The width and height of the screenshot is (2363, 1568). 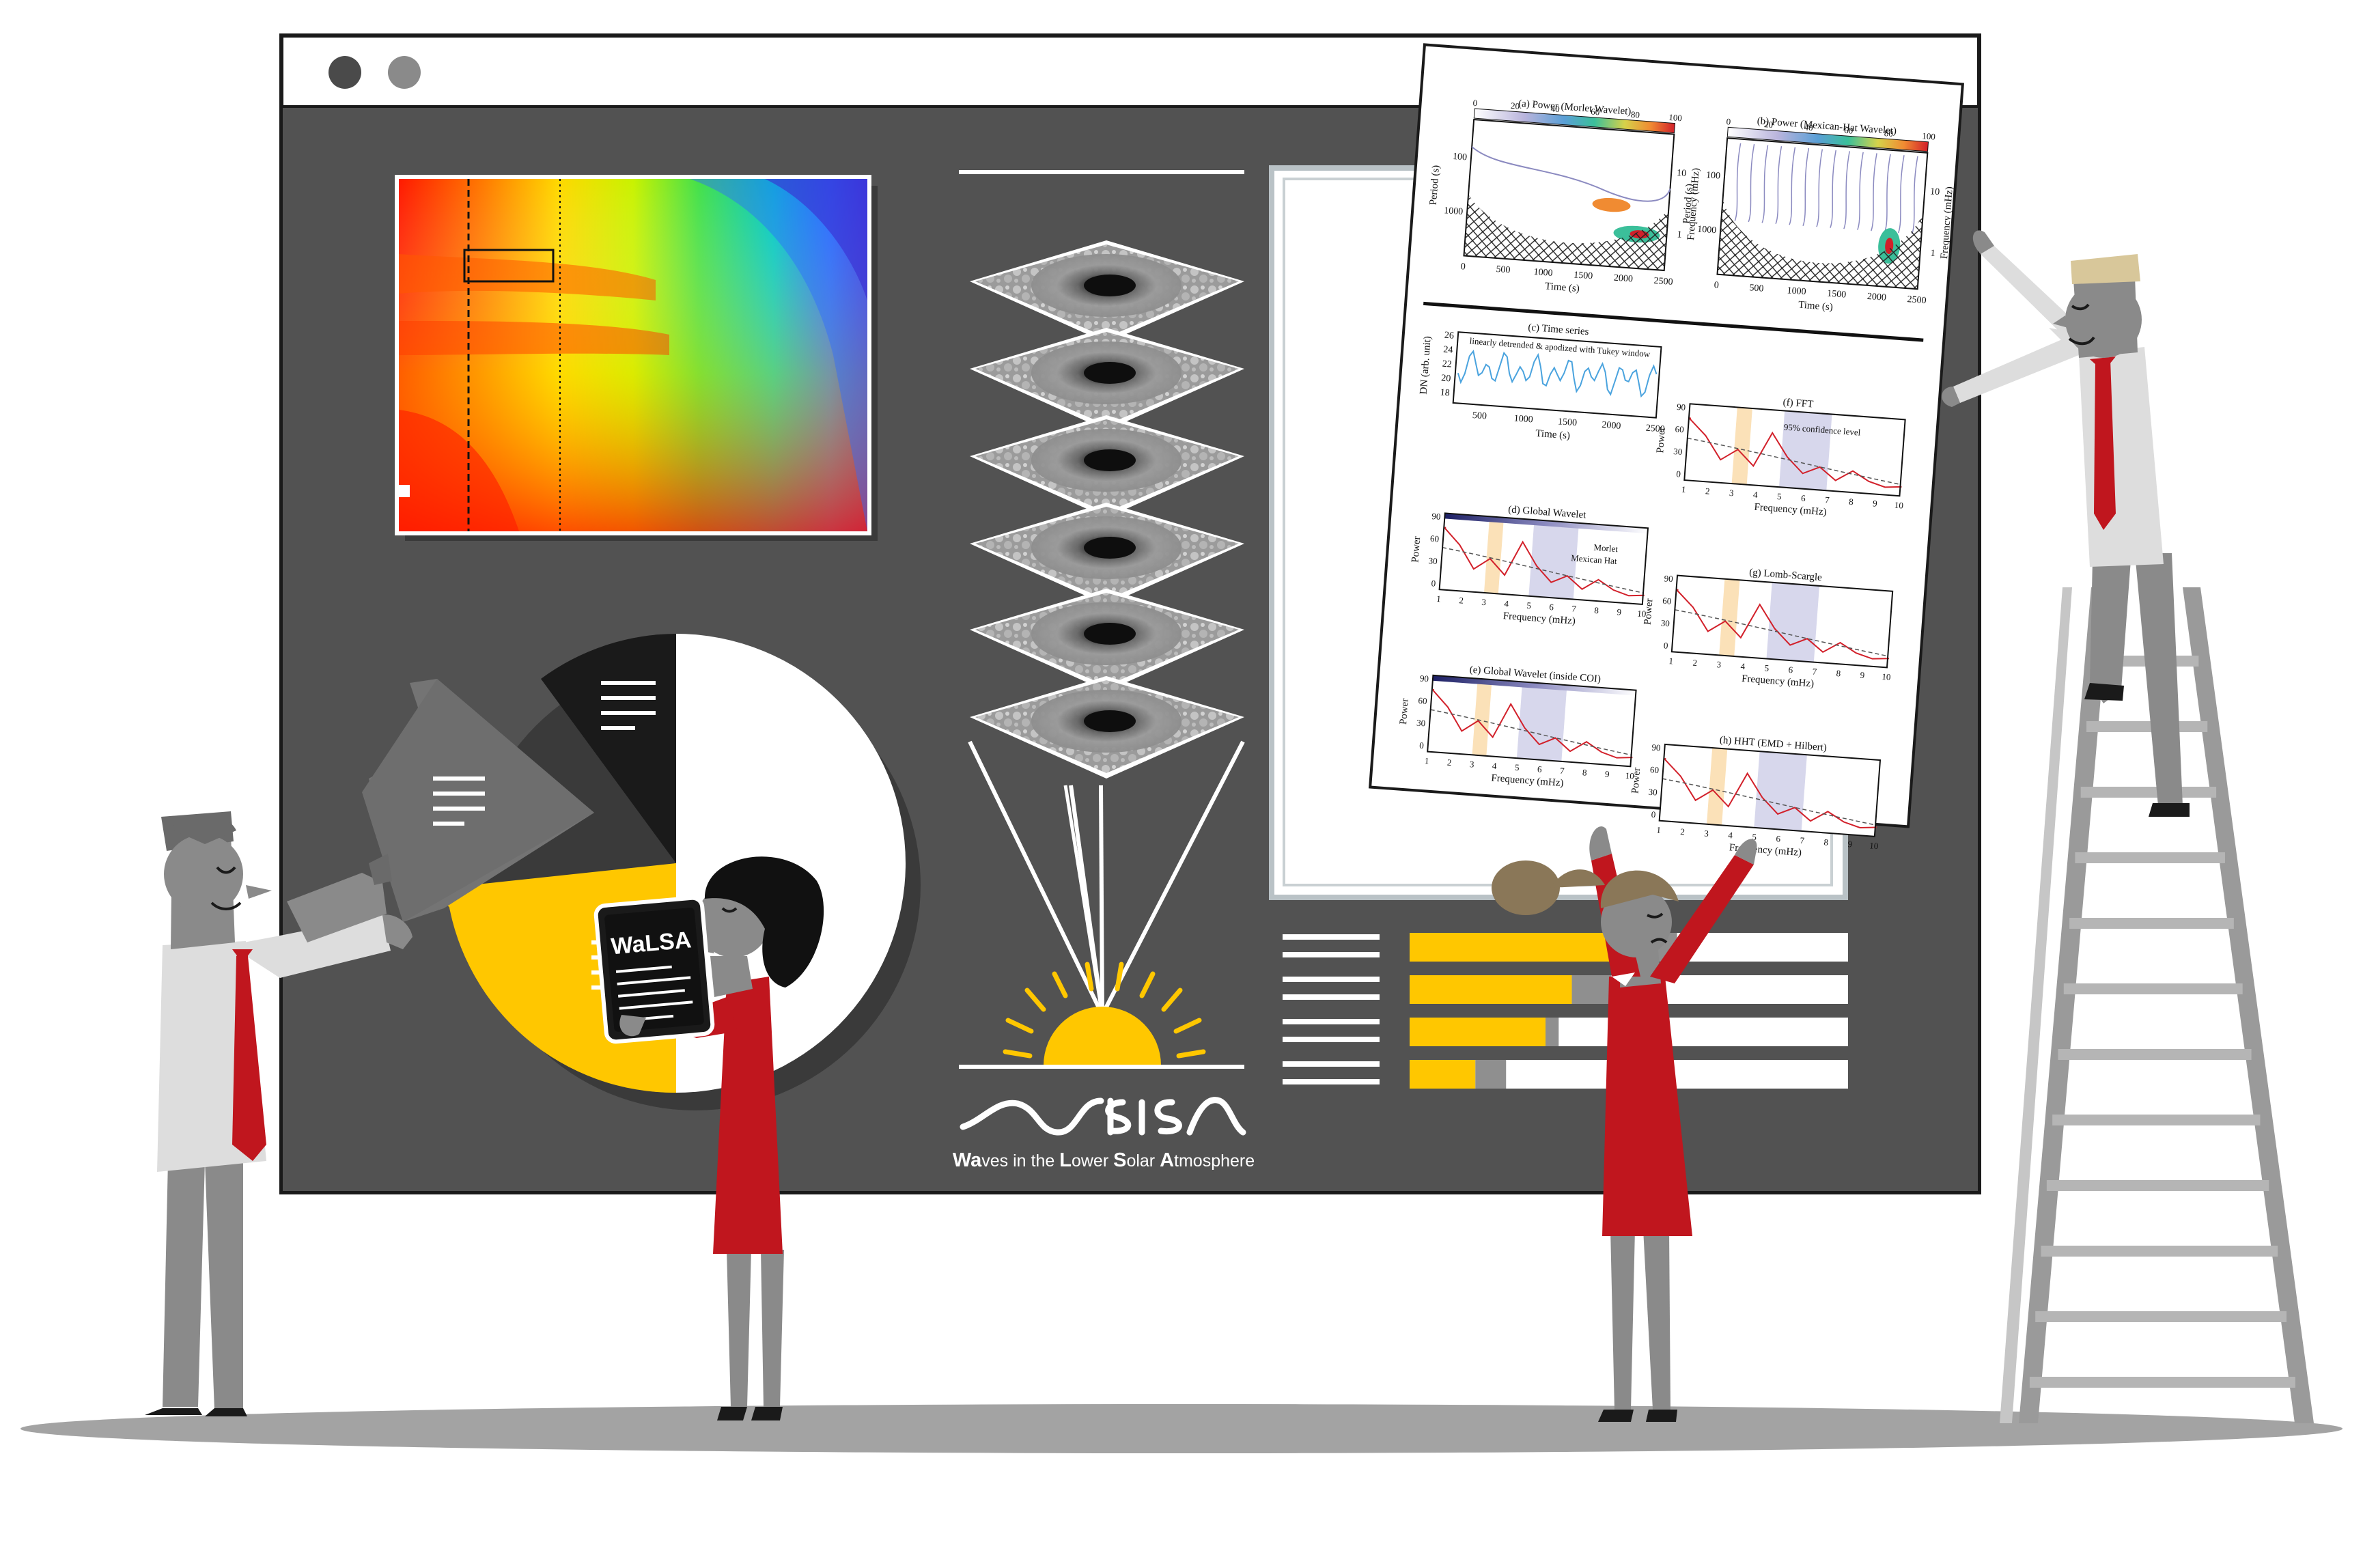 I want to click on panel-h-xtick: 3, so click(x=1707, y=834).